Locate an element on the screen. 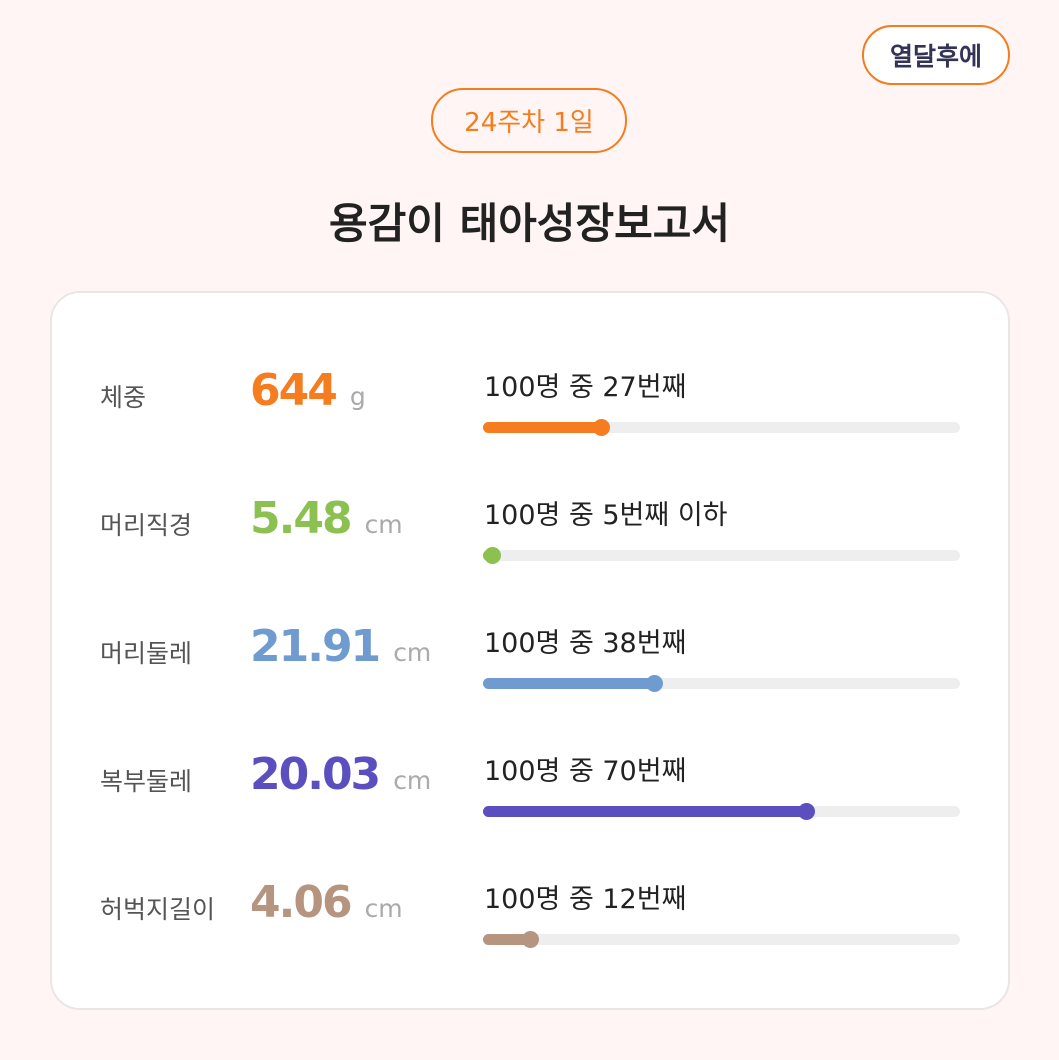  row-value: 21.91 cm is located at coordinates (340, 646).